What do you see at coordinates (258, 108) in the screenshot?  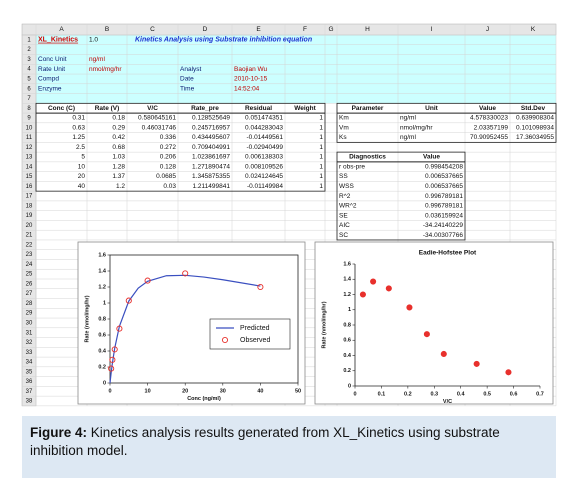 I see `column-heading: Residual` at bounding box center [258, 108].